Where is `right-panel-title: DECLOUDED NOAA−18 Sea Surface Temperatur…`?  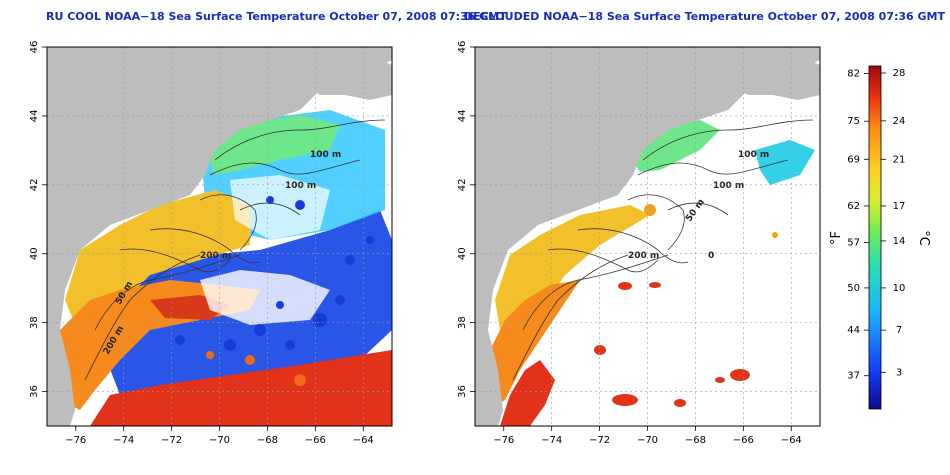
right-panel-title: DECLOUDED NOAA−18 Sea Surface Temperatur… is located at coordinates (705, 16).